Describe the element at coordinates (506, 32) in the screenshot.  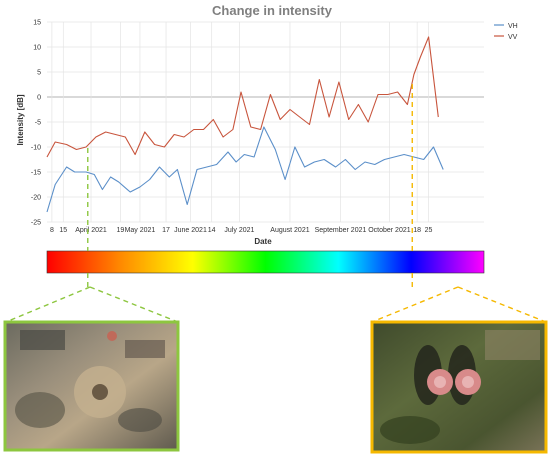
I see `legend: VH VV` at that location.